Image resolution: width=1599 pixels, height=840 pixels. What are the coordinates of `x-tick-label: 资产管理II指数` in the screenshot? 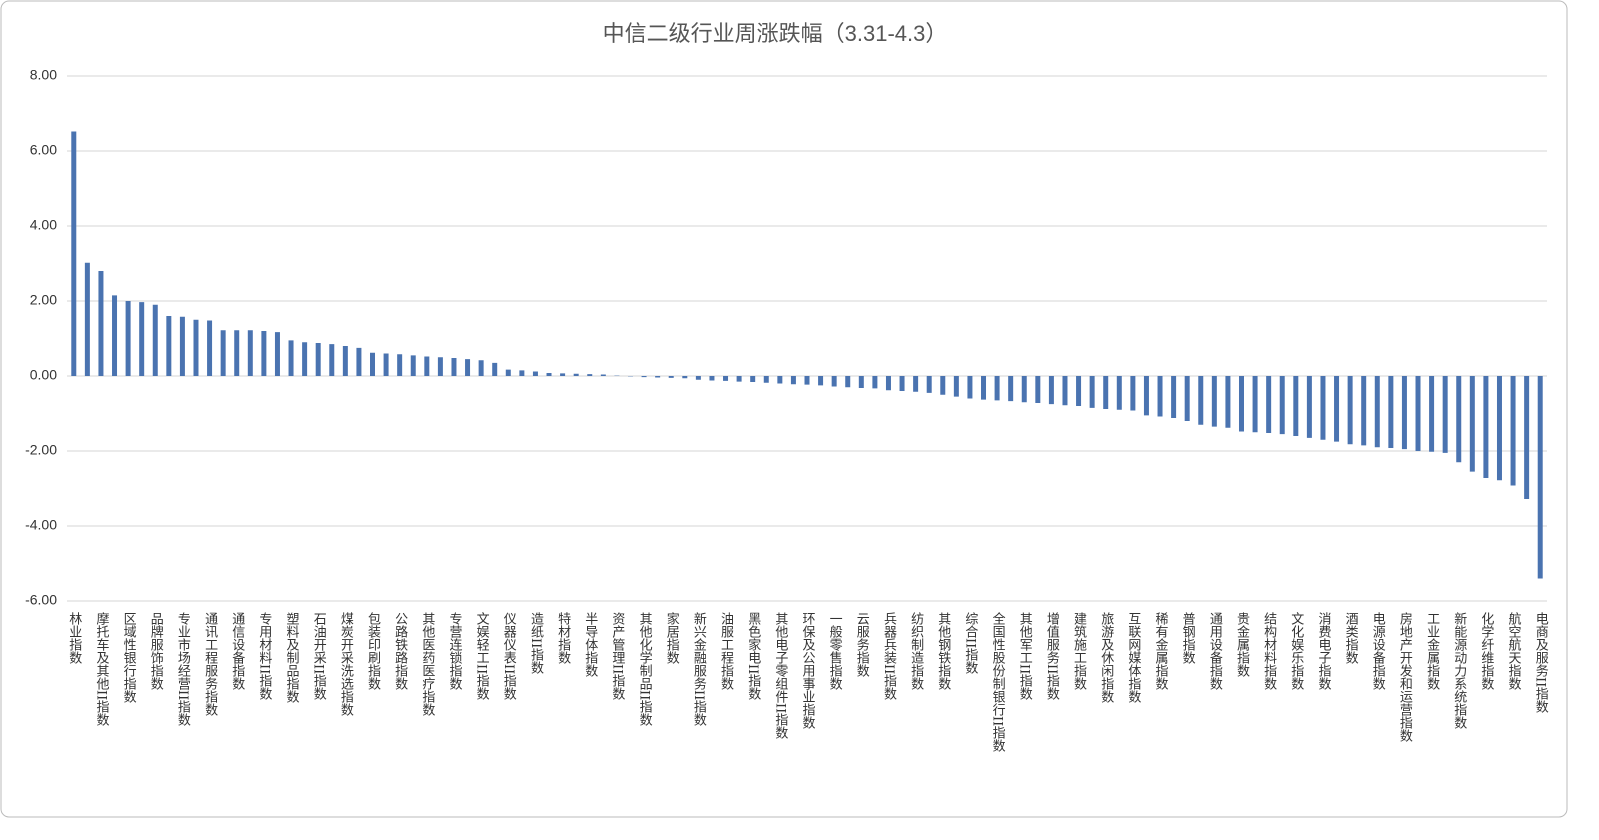 It's located at (617, 656).